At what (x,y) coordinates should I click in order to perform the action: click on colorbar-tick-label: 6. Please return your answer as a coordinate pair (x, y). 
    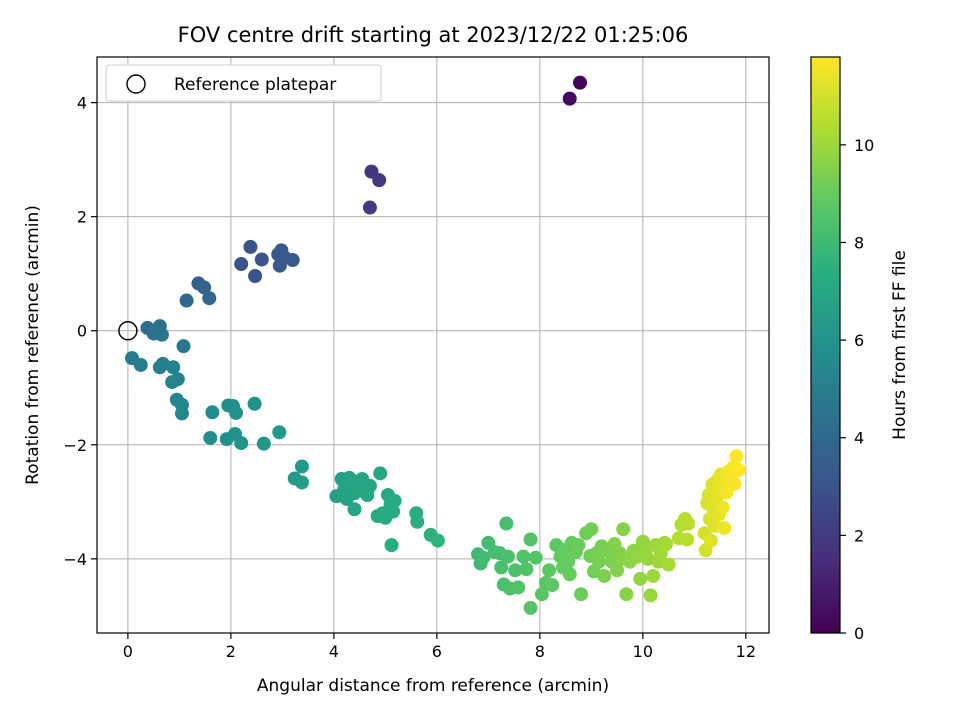
    Looking at the image, I should click on (859, 340).